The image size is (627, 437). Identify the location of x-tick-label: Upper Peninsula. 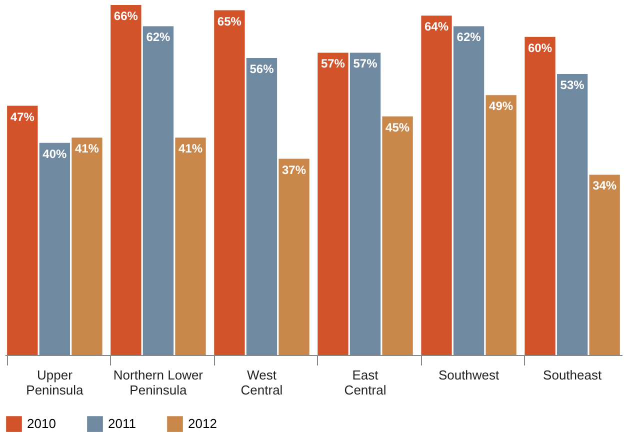
(55, 383).